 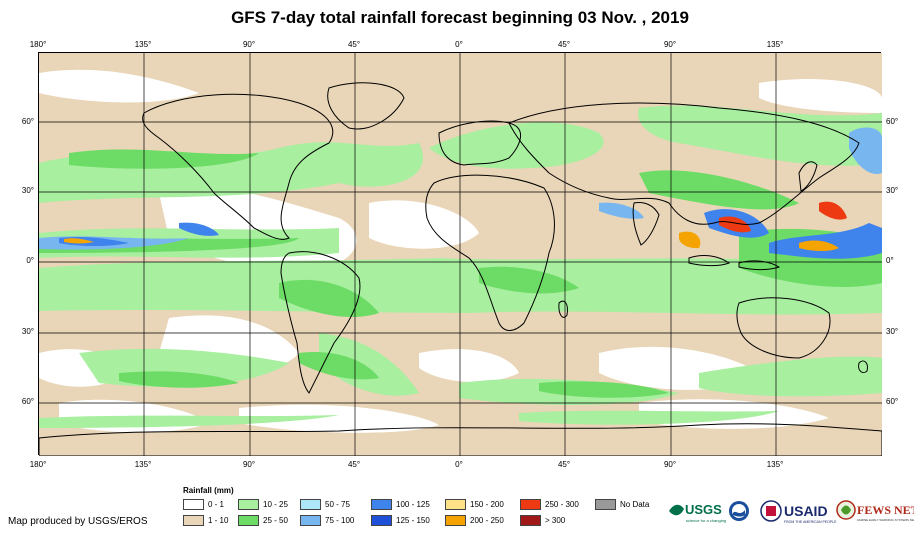 What do you see at coordinates (275, 504) in the screenshot?
I see `legend-label: 10 - 25` at bounding box center [275, 504].